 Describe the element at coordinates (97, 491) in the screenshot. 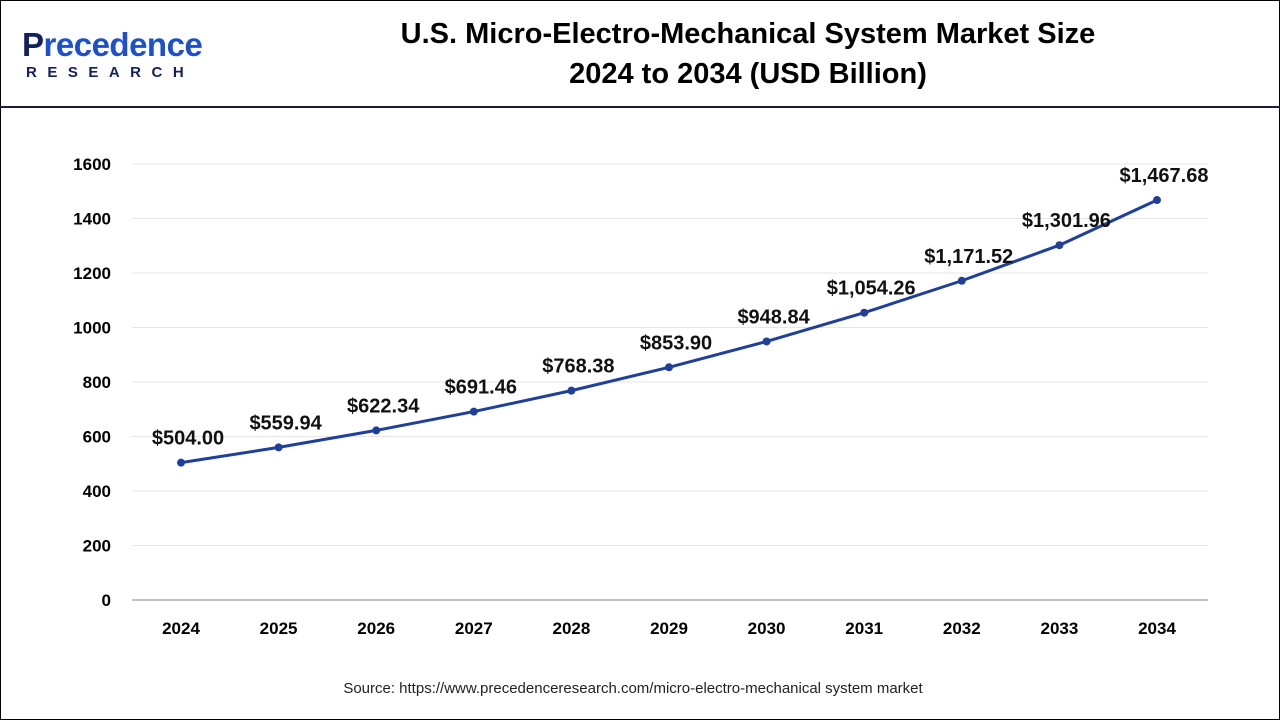

I see `y-tick-label: 400` at that location.